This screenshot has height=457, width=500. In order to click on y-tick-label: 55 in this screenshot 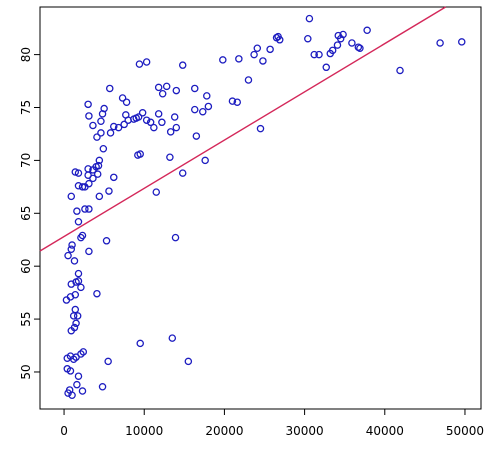, I will do `click(26, 318)`.